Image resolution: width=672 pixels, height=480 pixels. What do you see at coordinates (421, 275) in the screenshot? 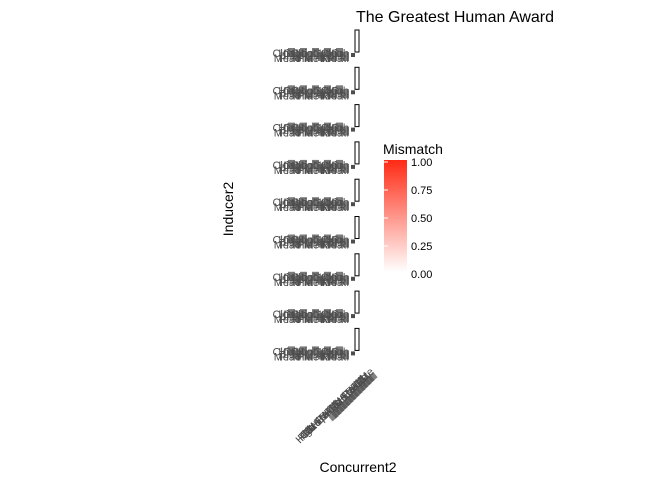
I see `legend-tick-label: 0.00` at bounding box center [421, 275].